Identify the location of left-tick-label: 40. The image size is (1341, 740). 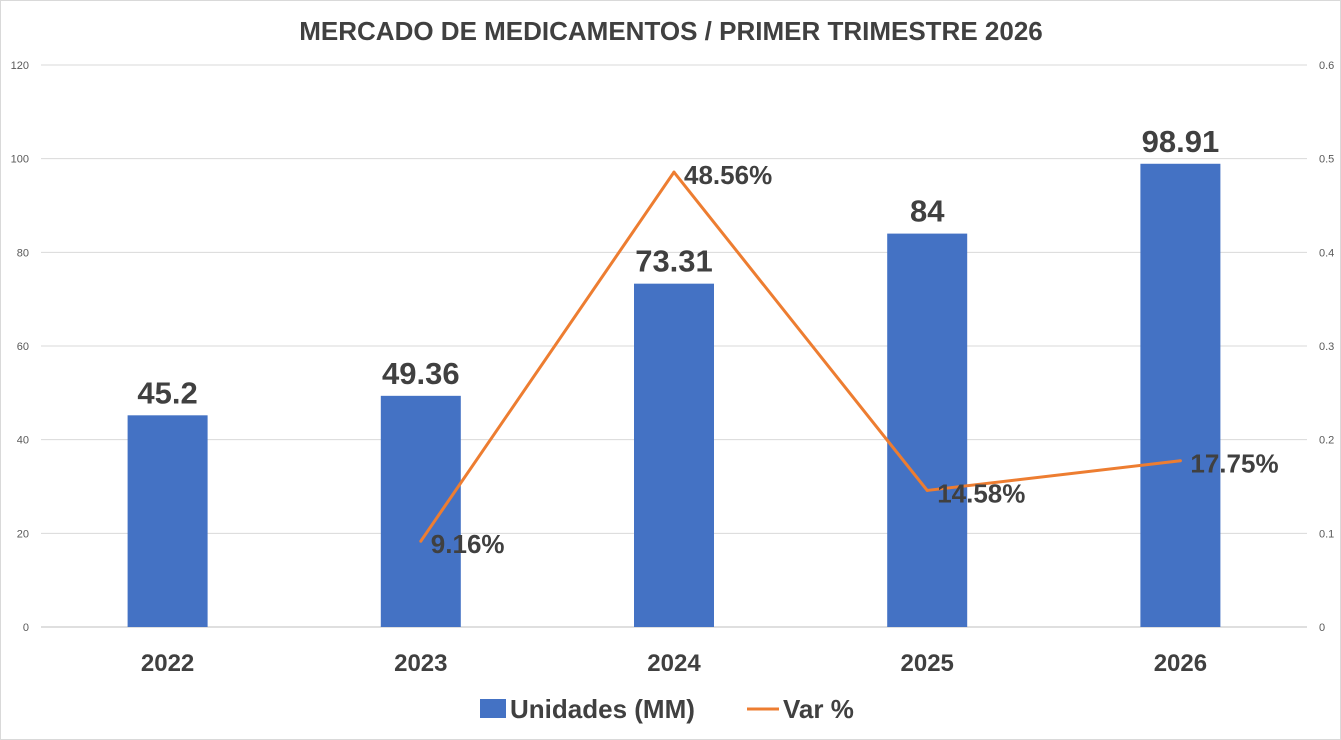
(23, 441).